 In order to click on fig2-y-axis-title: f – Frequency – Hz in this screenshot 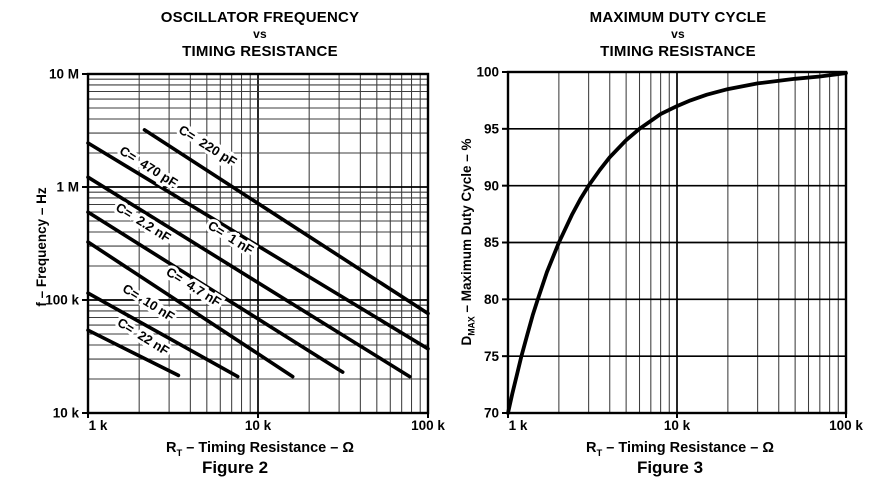, I will do `click(42, 247)`.